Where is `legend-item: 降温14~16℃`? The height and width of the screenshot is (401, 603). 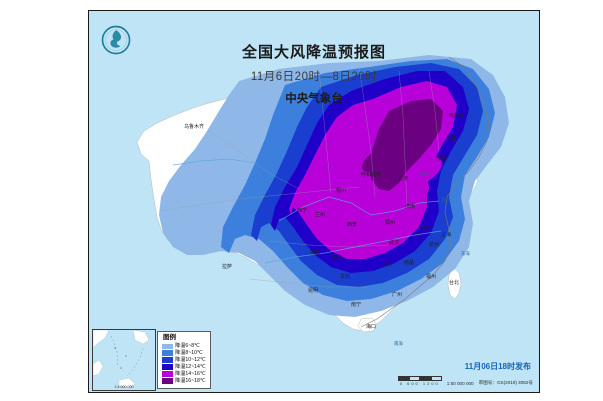
legend-item: 降温14~16℃ is located at coordinates (184, 374).